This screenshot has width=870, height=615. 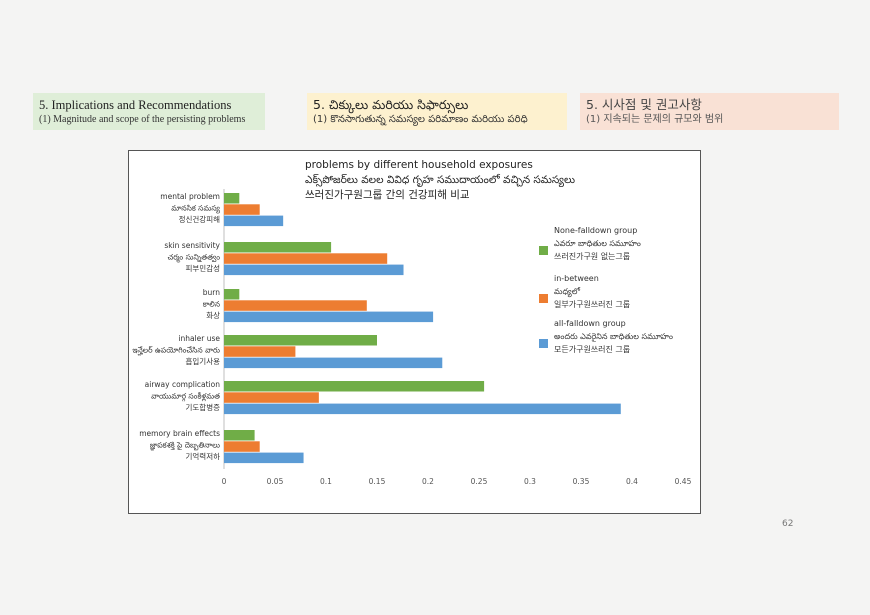 I want to click on x-tick-label-3: 0.1, so click(x=326, y=481).